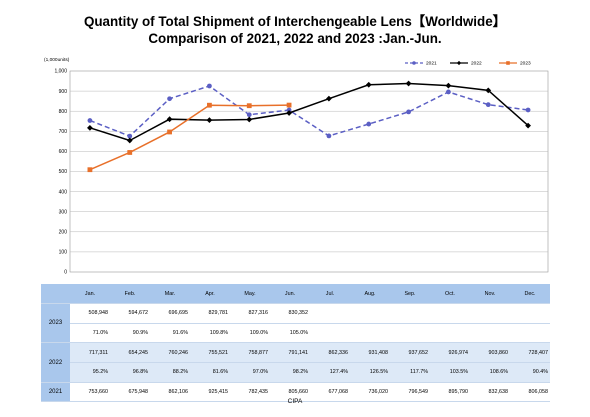 This screenshot has height=417, width=590. I want to click on y-tick-label: 400, so click(63, 192).